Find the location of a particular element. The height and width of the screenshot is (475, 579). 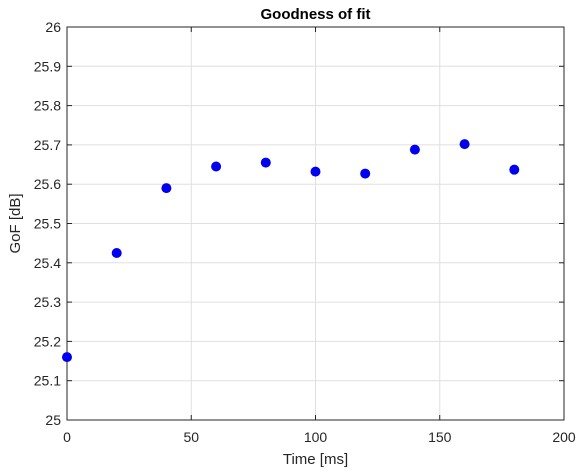

y-tick-label: 25.2 is located at coordinates (47, 341).